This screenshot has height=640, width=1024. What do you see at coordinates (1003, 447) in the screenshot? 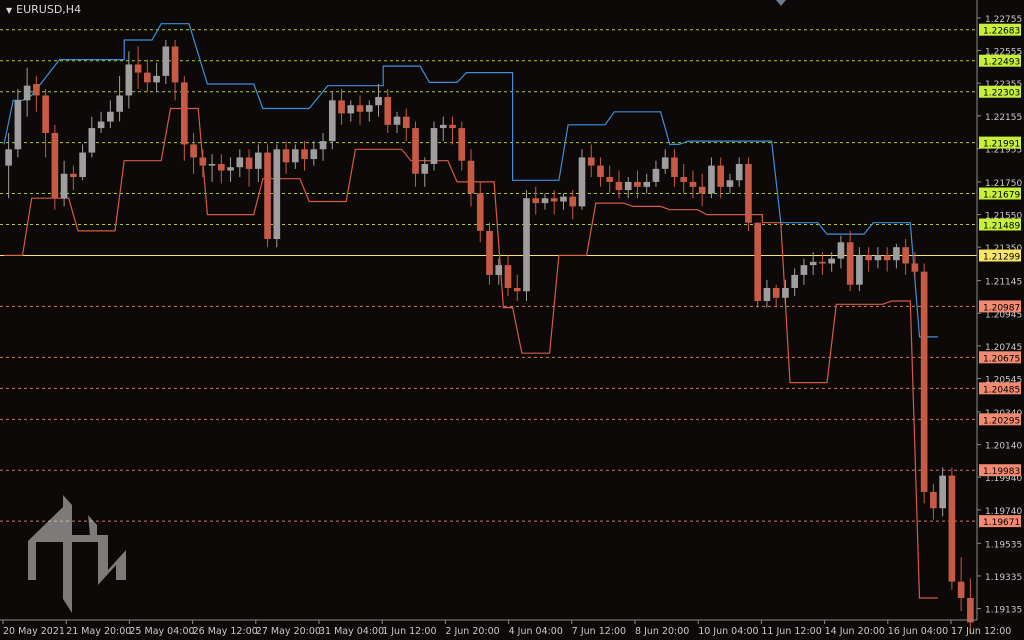
I see `price-tick-label: 1.20140` at bounding box center [1003, 447].